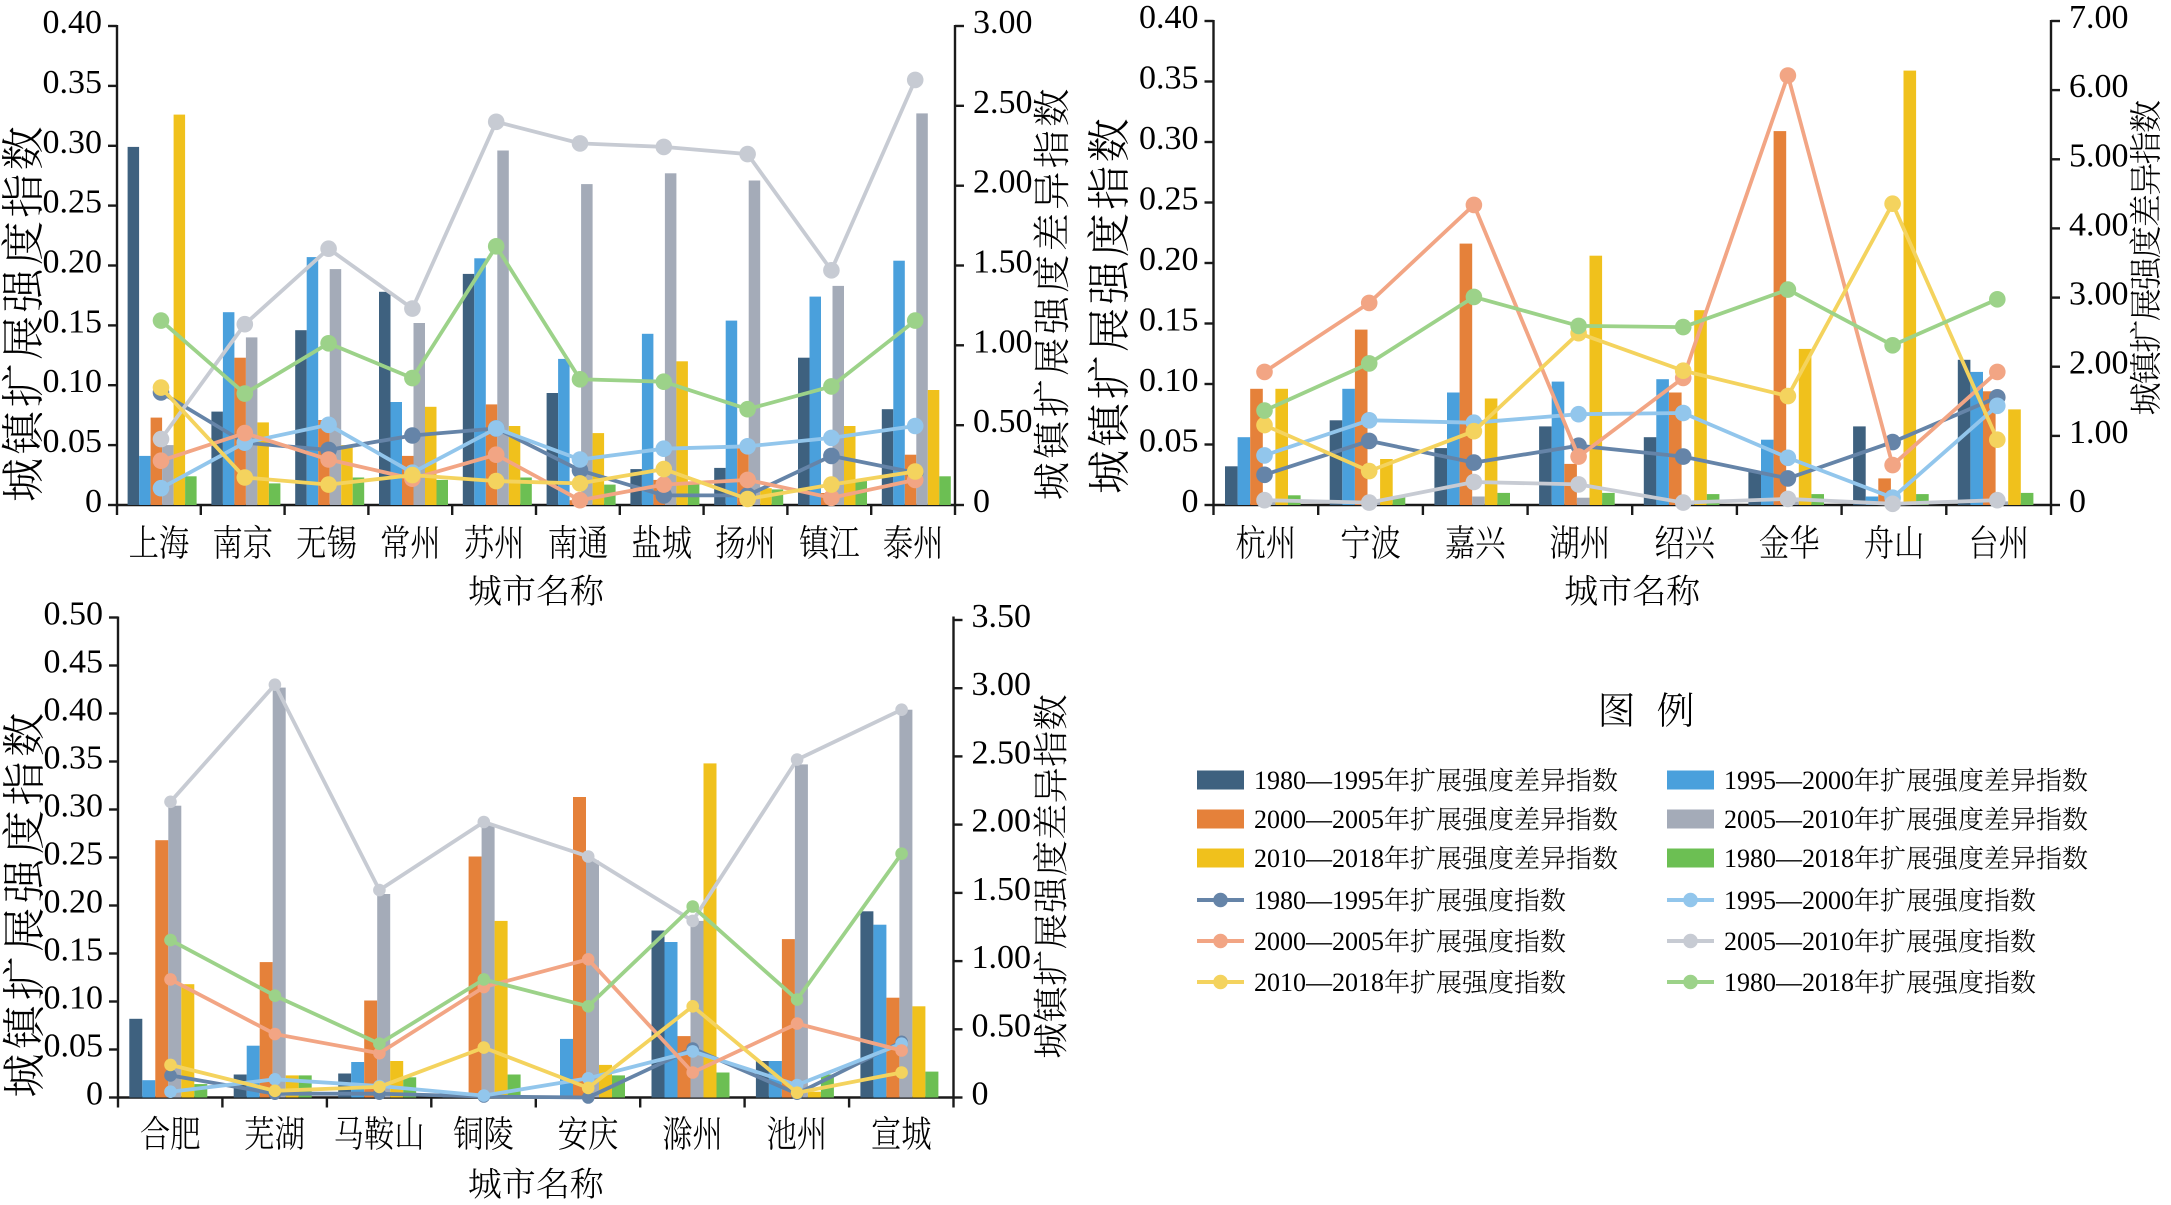  I want to click on svg-text: 4.00, so click(2099, 224).